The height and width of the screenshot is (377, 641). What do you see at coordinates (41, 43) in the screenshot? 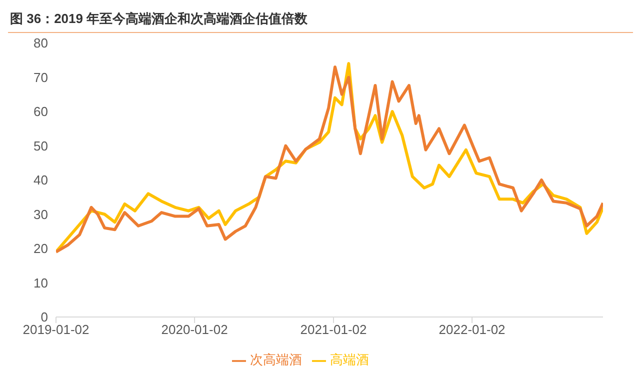
I see `y-tick-label: 80` at bounding box center [41, 43].